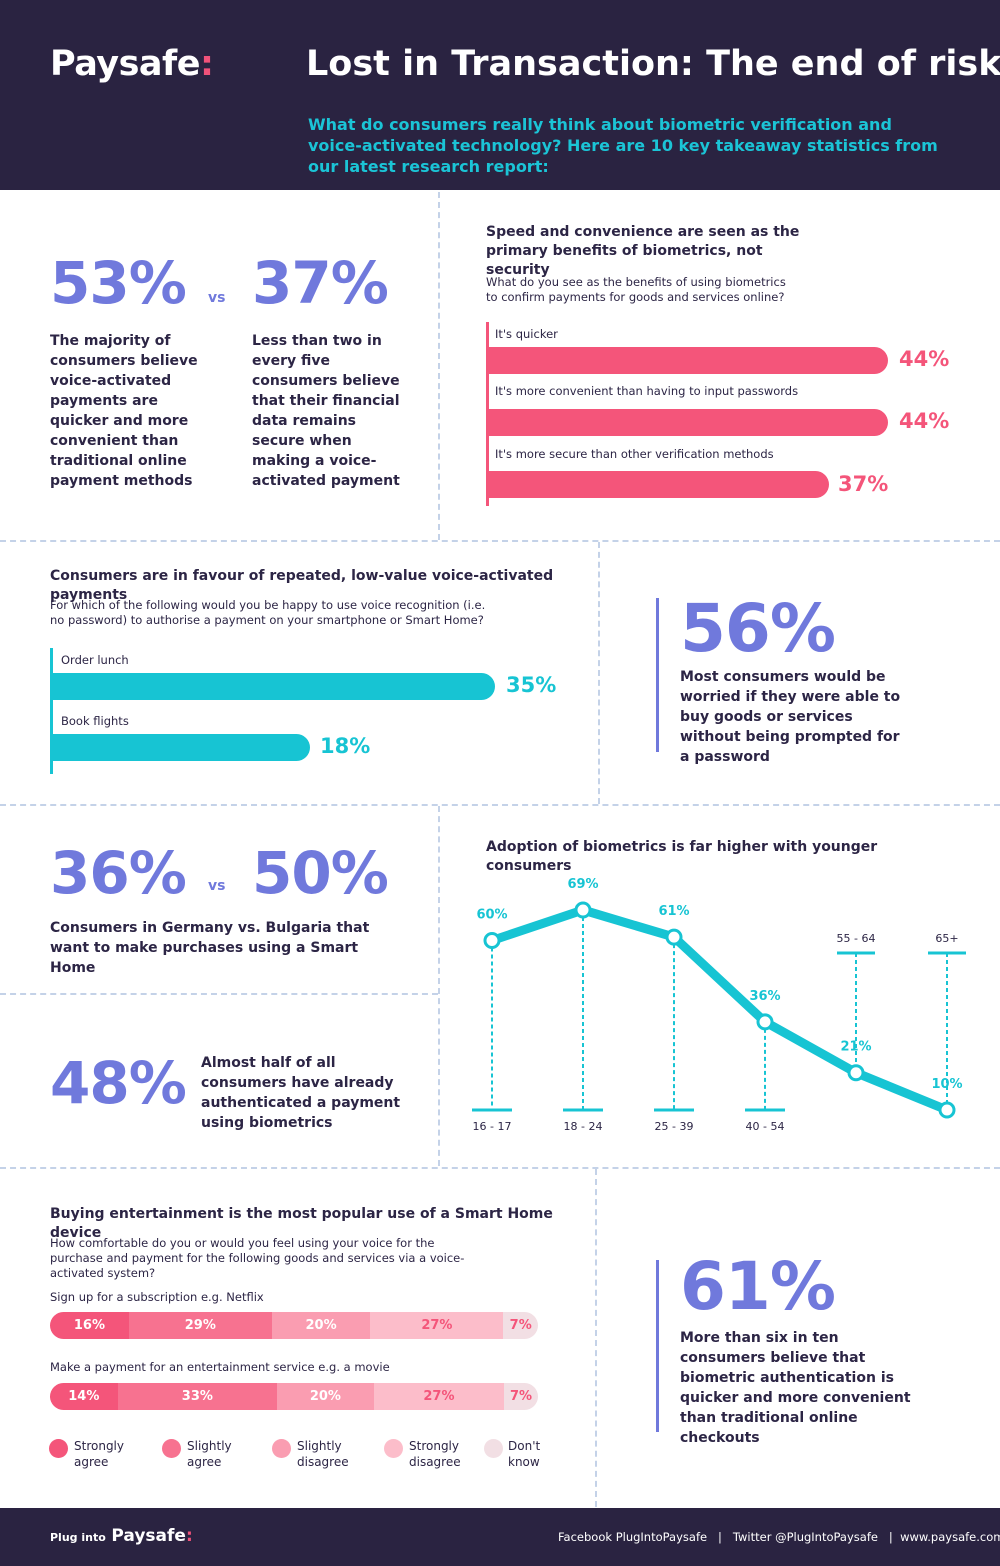  What do you see at coordinates (524, 1454) in the screenshot?
I see `legend-label-dont-know: Don't know` at bounding box center [524, 1454].